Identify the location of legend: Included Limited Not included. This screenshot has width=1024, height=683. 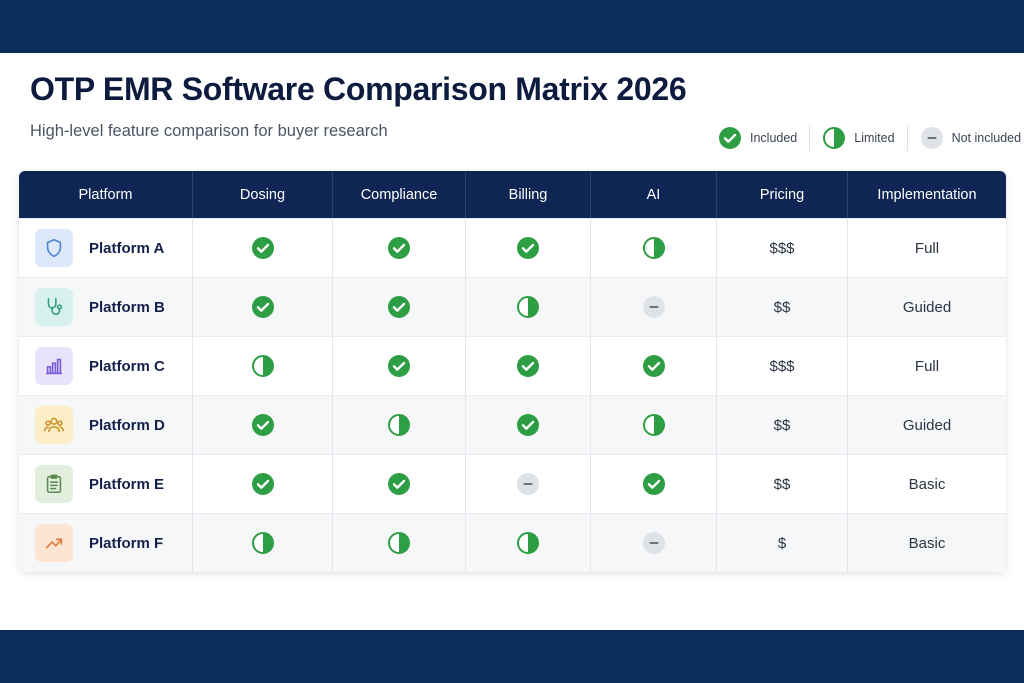
(869, 138).